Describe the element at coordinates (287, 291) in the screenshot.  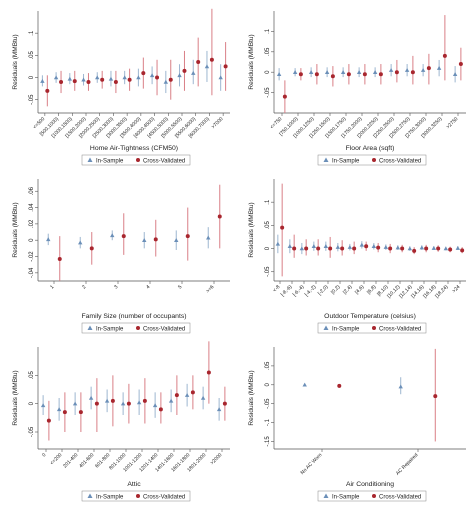
I see `x-tick-label: [-8,-6)` at that location.